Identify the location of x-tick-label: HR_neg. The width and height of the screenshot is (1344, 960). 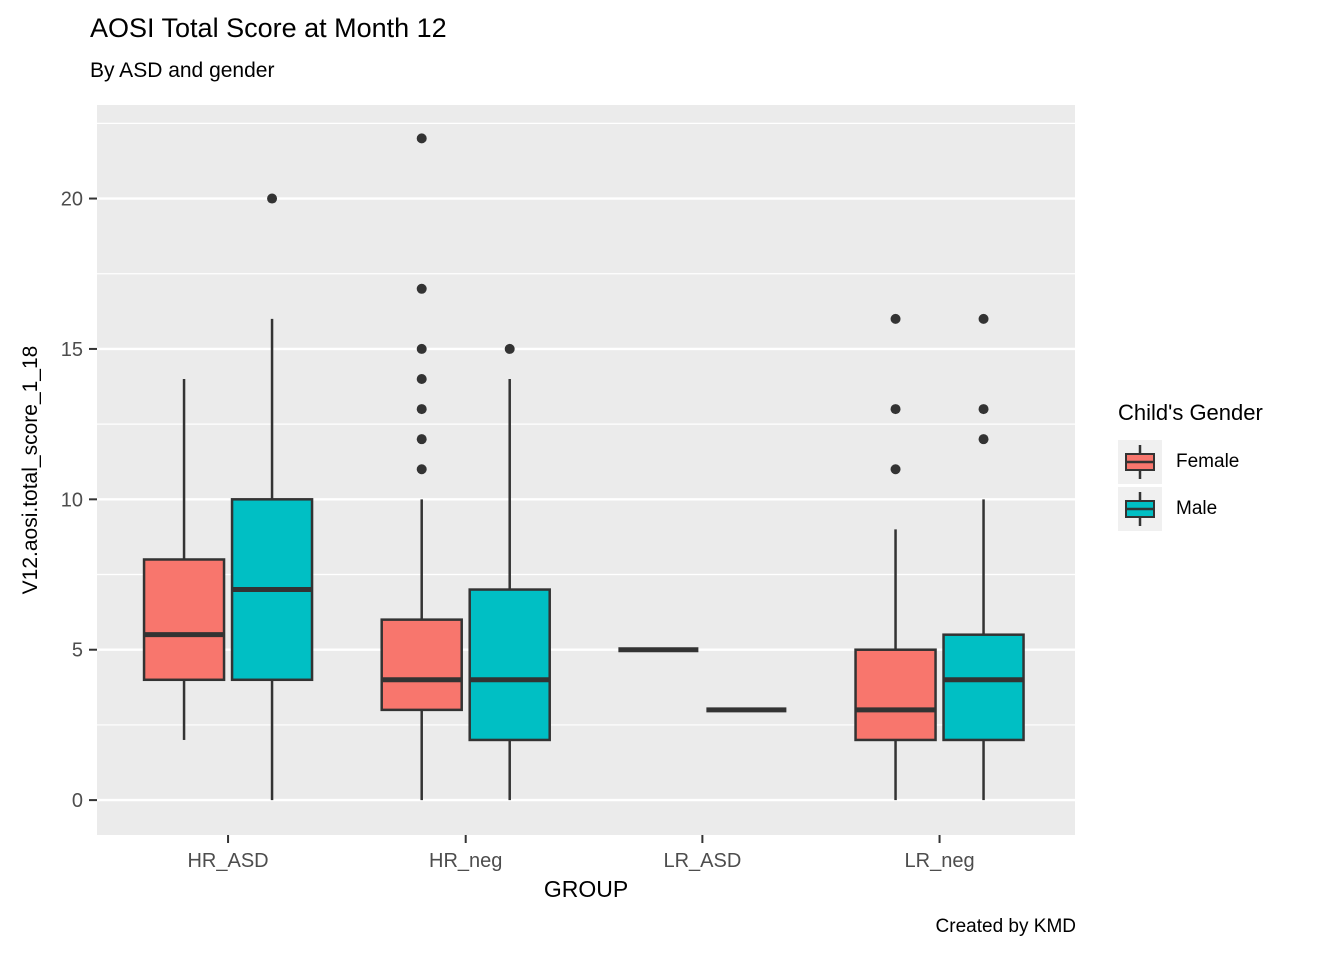
(465, 861).